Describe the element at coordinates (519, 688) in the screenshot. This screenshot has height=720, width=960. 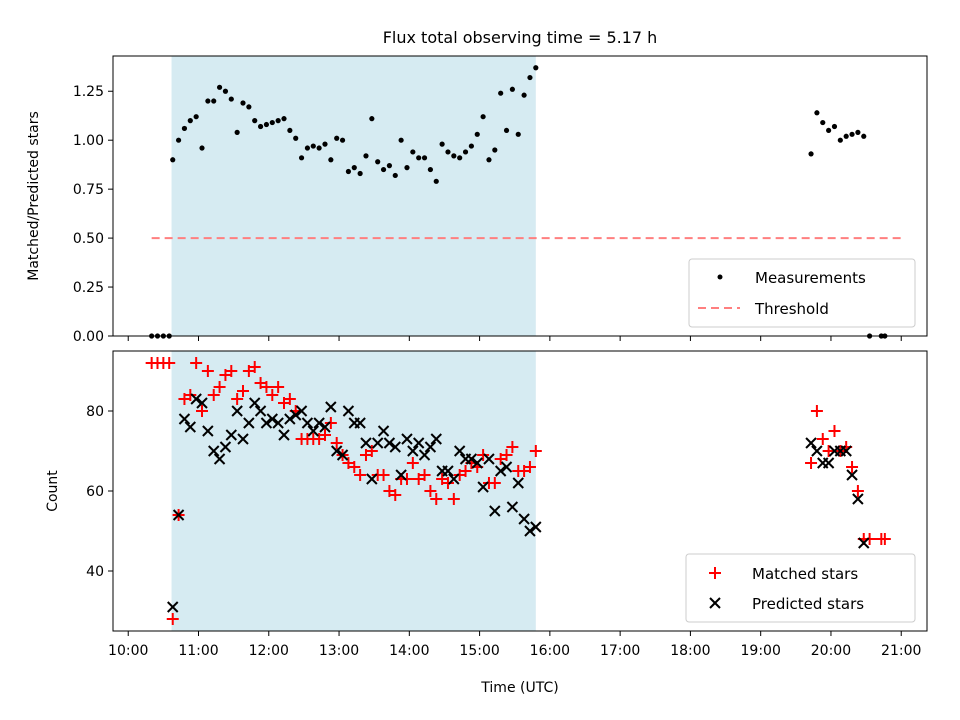
I see `x-axis-label: Time (UTC)` at that location.